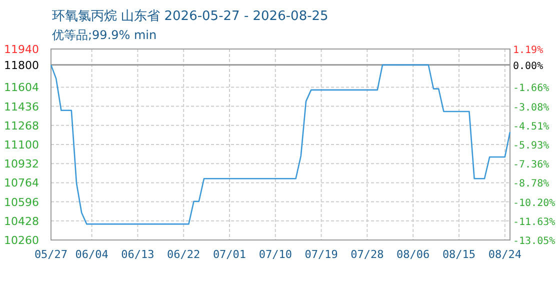  Describe the element at coordinates (528, 66) in the screenshot. I see `y2-tick-label: 0.00%` at that location.